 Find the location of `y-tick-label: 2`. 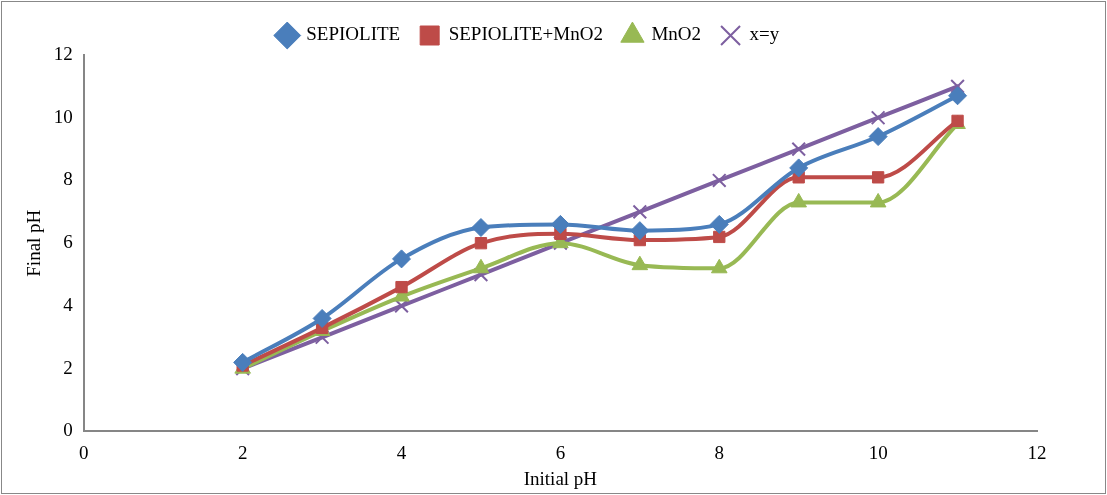

y-tick-label: 2 is located at coordinates (68, 367).